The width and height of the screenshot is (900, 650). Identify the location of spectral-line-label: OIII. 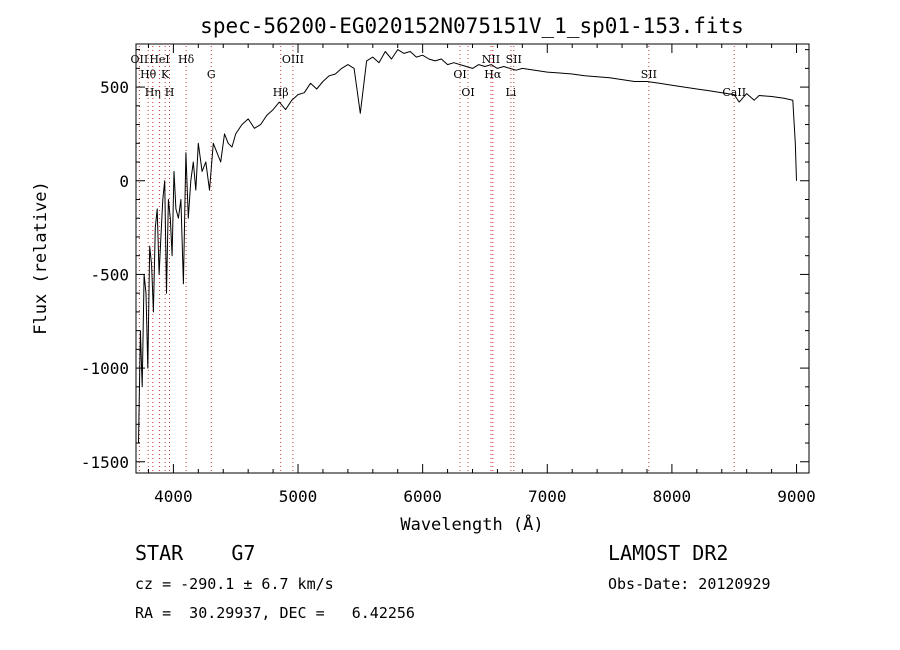
(293, 59).